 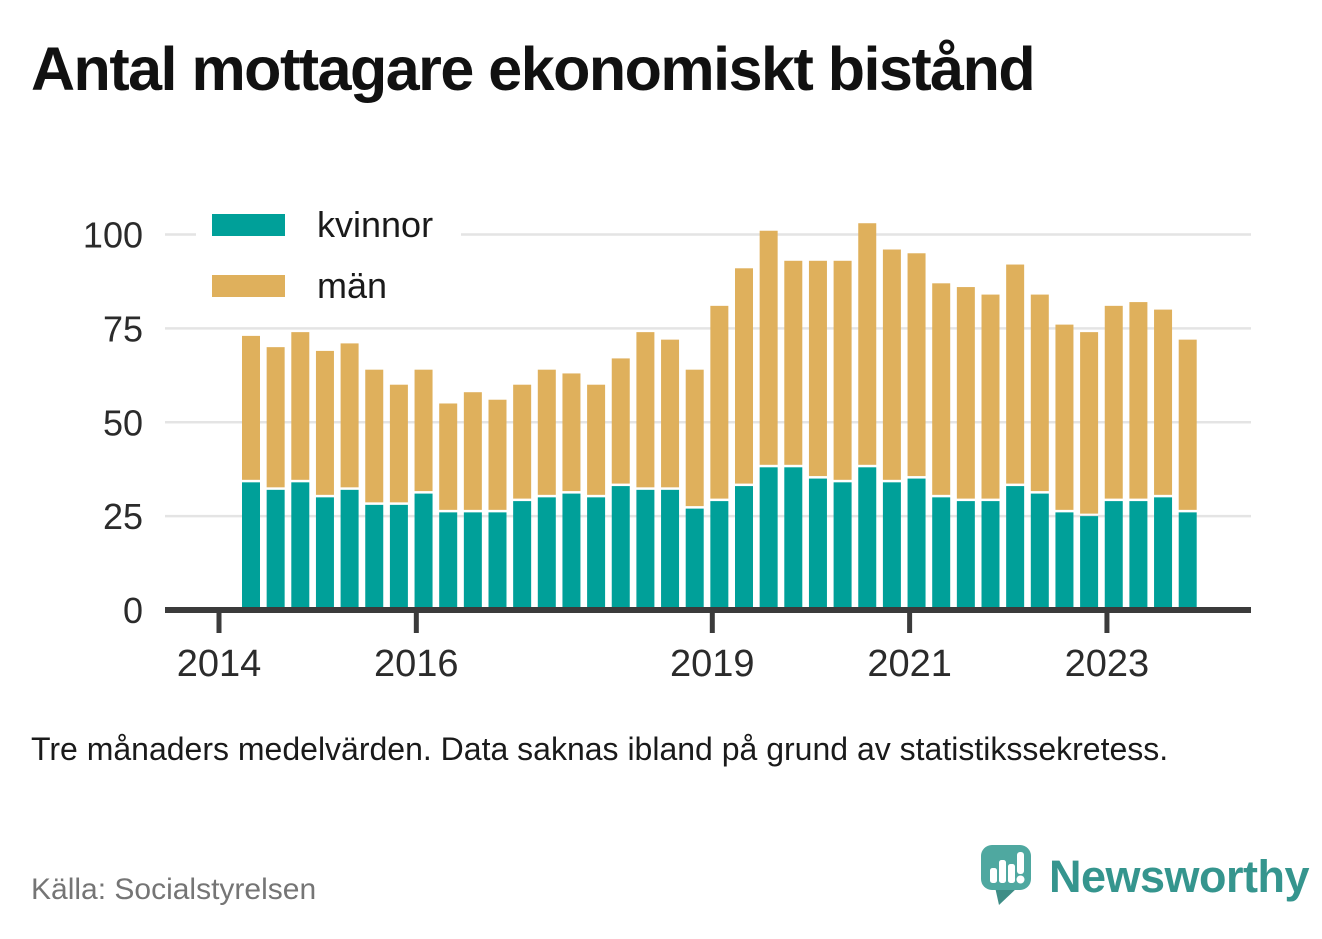 What do you see at coordinates (719, 402) in the screenshot?
I see `bar-man-2019-Q1` at bounding box center [719, 402].